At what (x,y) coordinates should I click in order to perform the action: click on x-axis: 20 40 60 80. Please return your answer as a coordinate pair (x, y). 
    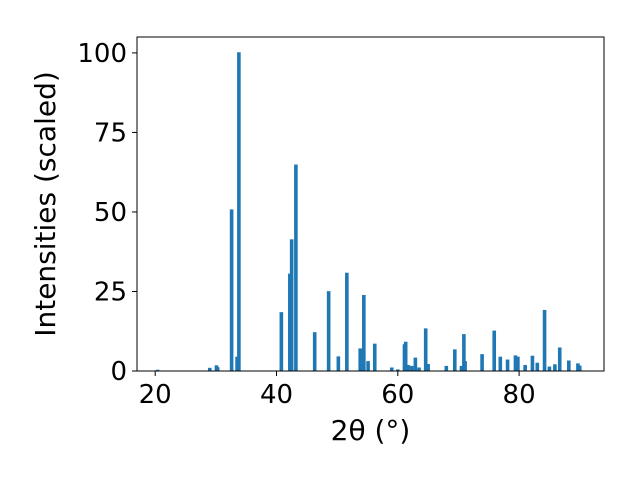
    Looking at the image, I should click on (337, 390).